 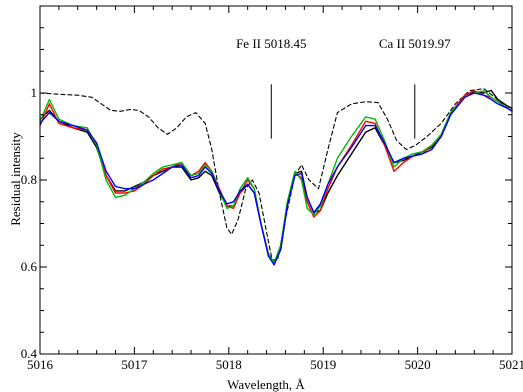 What do you see at coordinates (323, 364) in the screenshot?
I see `x-tick-label: 5019` at bounding box center [323, 364].